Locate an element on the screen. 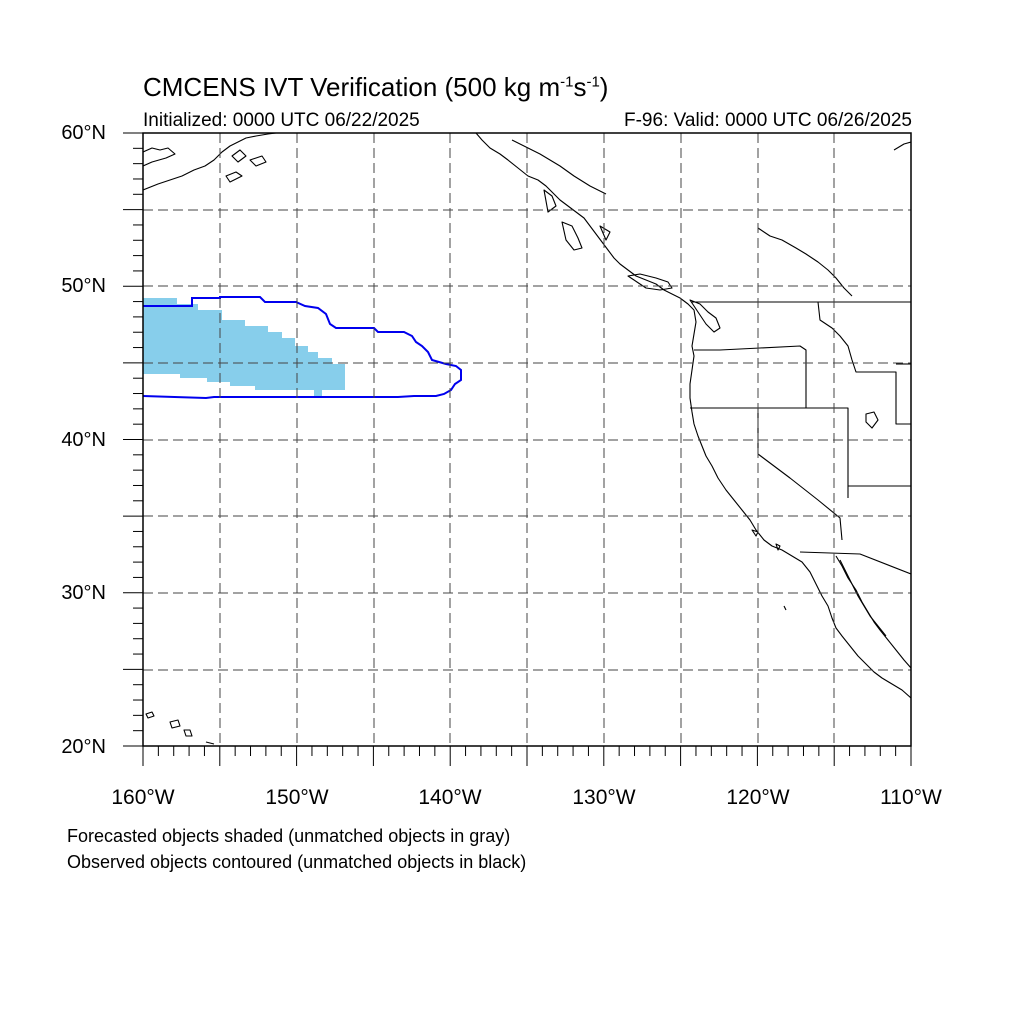  lon-label-110w: 110°W is located at coordinates (911, 797).